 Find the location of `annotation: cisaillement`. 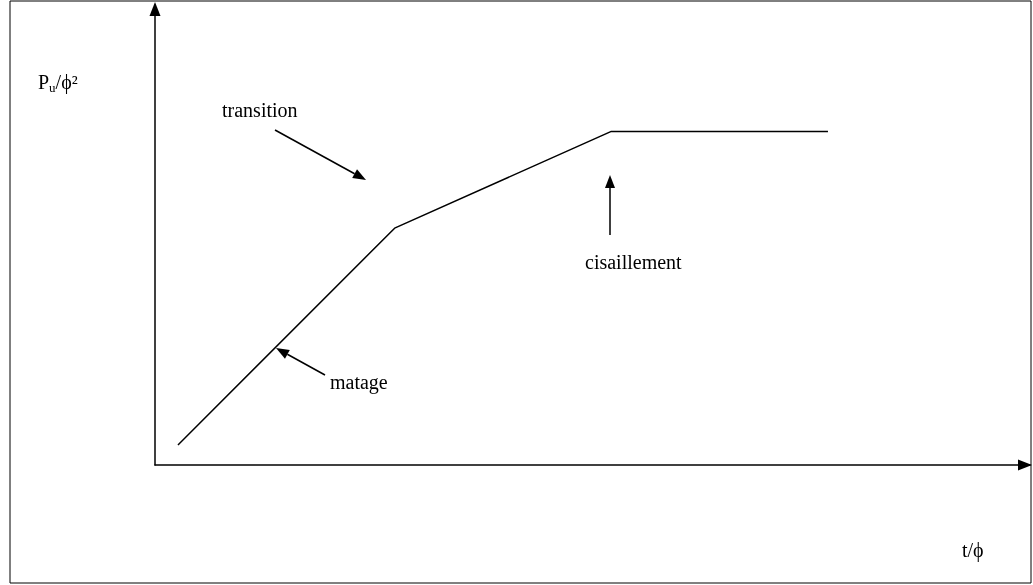

annotation: cisaillement is located at coordinates (634, 262).